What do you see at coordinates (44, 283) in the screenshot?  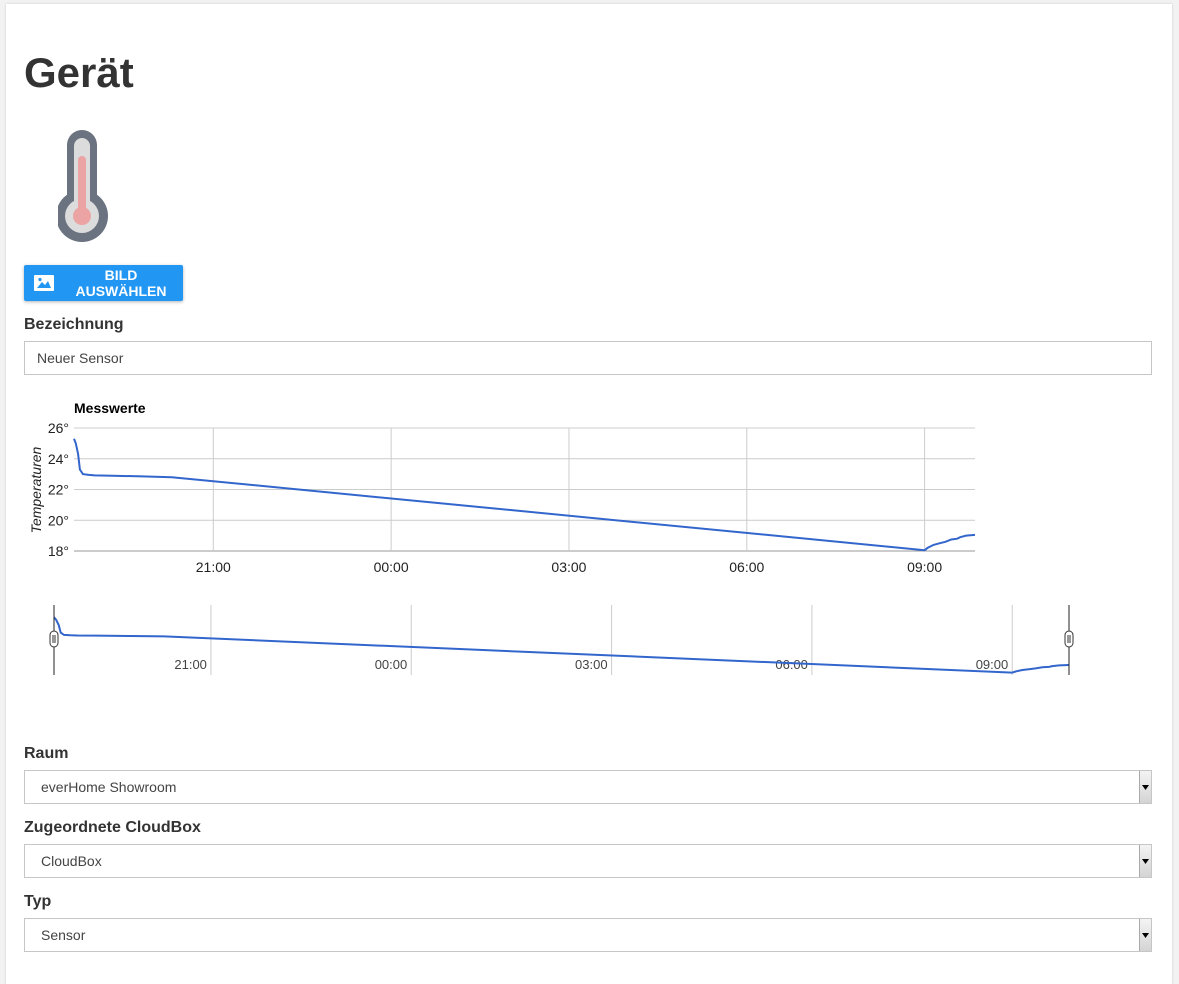 I see `image-icon` at bounding box center [44, 283].